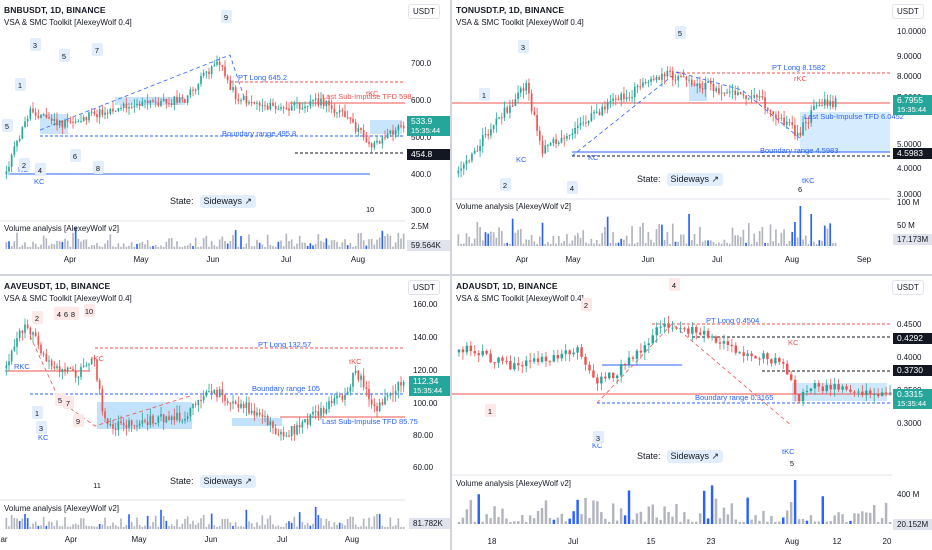 The image size is (932, 550). What do you see at coordinates (680, 179) in the screenshot?
I see `state-indicator: State: Sideways ↗` at bounding box center [680, 179].